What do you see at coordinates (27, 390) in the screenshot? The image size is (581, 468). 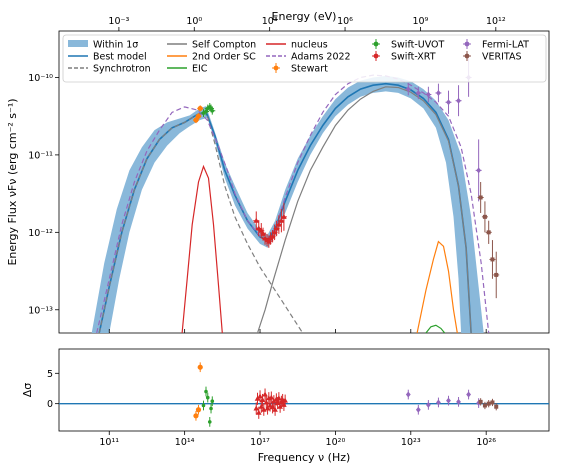 I see `y-axis-title-residual: Δσ` at bounding box center [27, 390].